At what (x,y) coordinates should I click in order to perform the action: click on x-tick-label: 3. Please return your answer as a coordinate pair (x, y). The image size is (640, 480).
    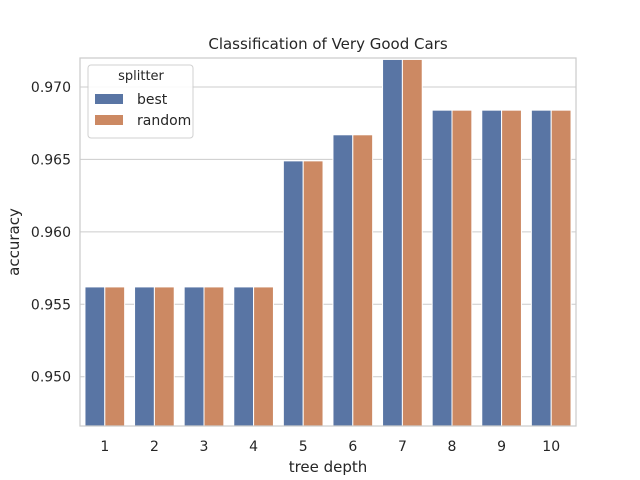
    Looking at the image, I should click on (204, 447).